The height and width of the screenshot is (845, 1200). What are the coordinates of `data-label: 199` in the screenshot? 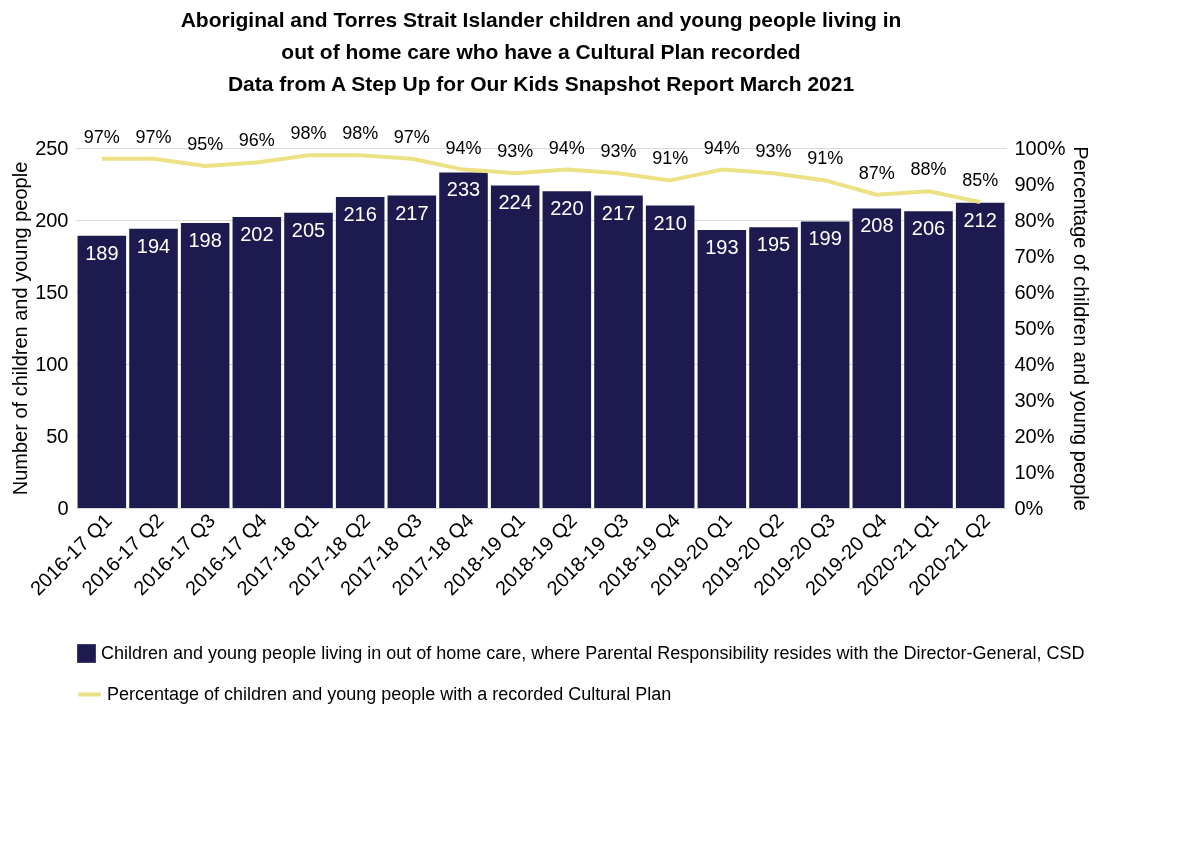 It's located at (825, 238).